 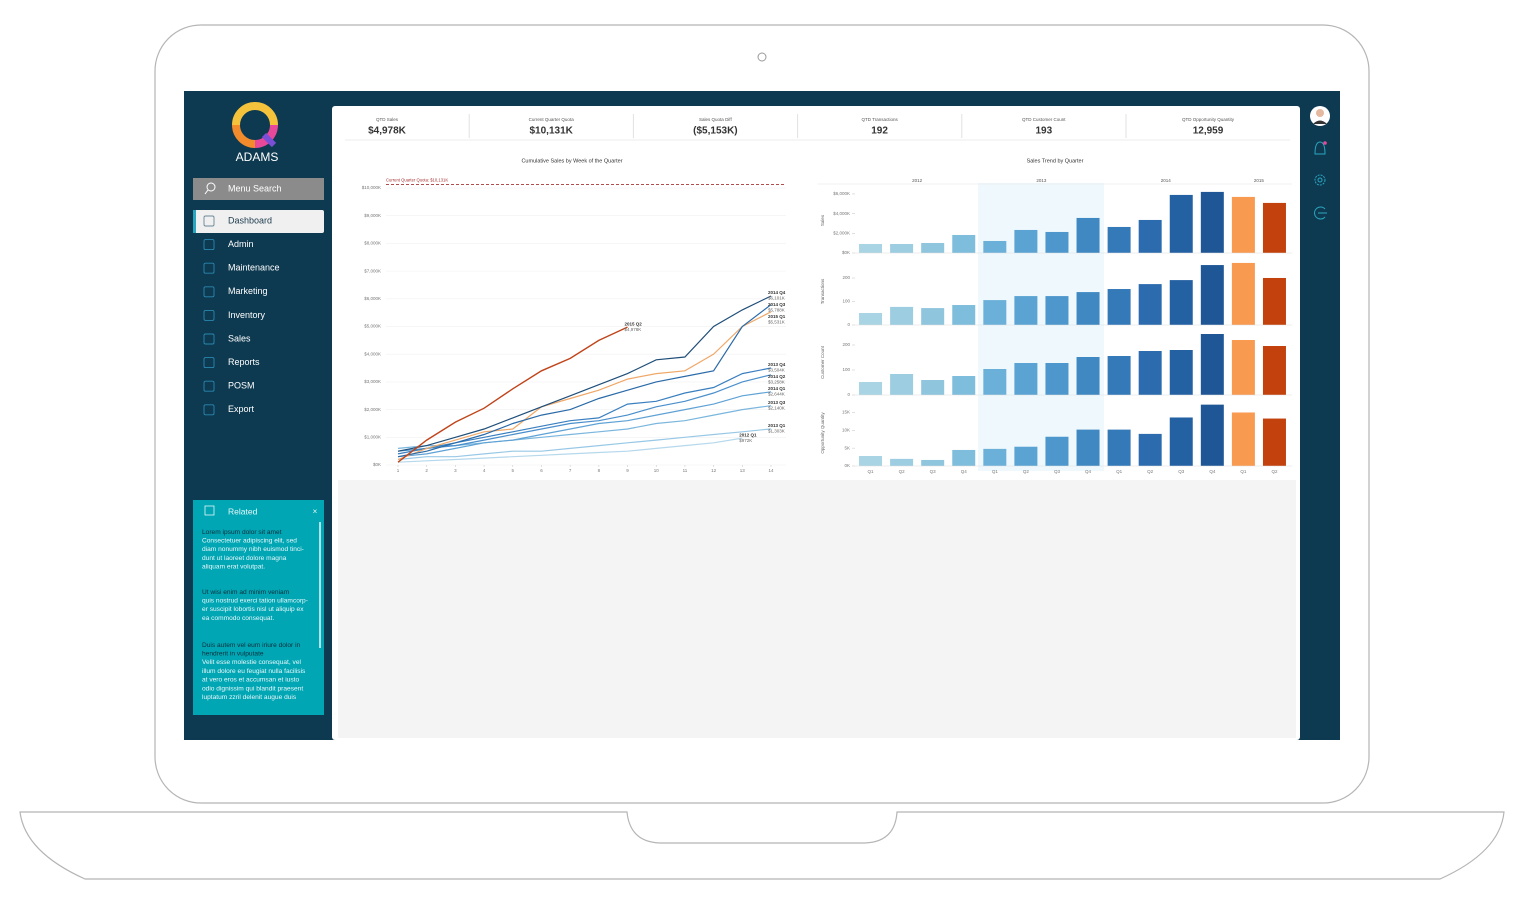 What do you see at coordinates (1259, 180) in the screenshot?
I see `group-label: 2015` at bounding box center [1259, 180].